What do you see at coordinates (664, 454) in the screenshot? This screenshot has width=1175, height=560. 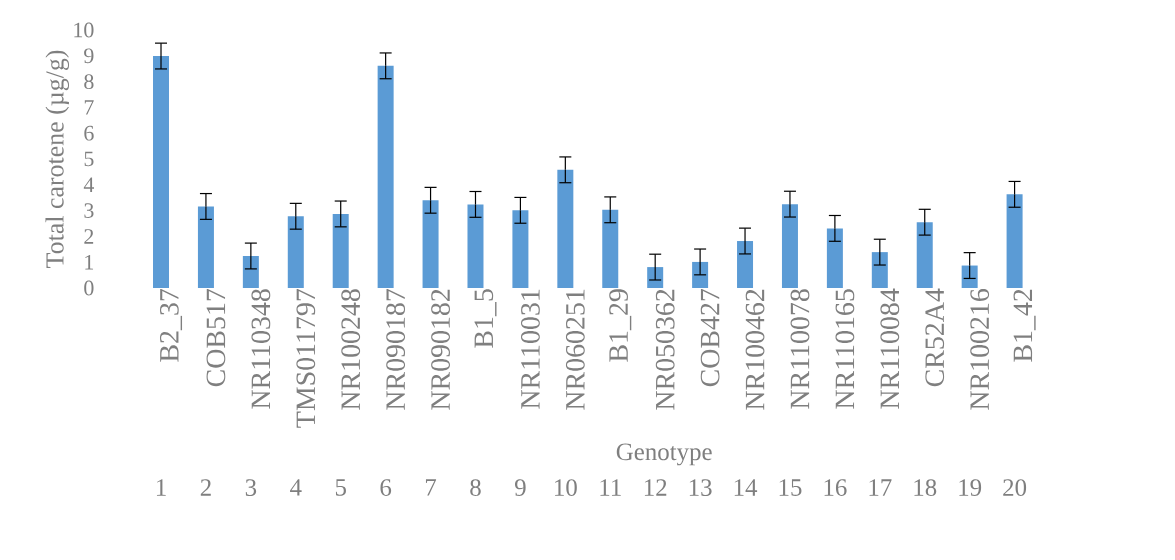 I see `x-axis-title: Genotype` at bounding box center [664, 454].